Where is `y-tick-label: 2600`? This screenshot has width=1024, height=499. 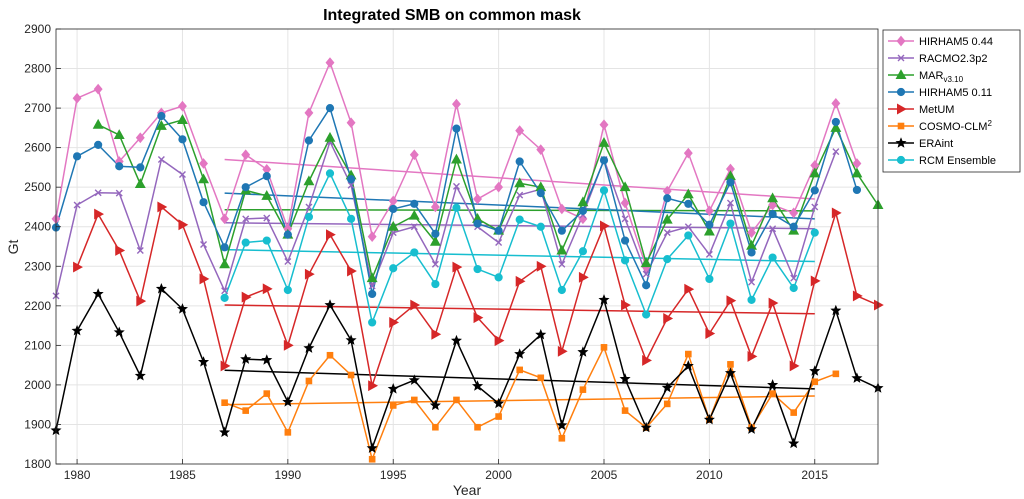
y-tick-label: 2600 is located at coordinates (37, 148).